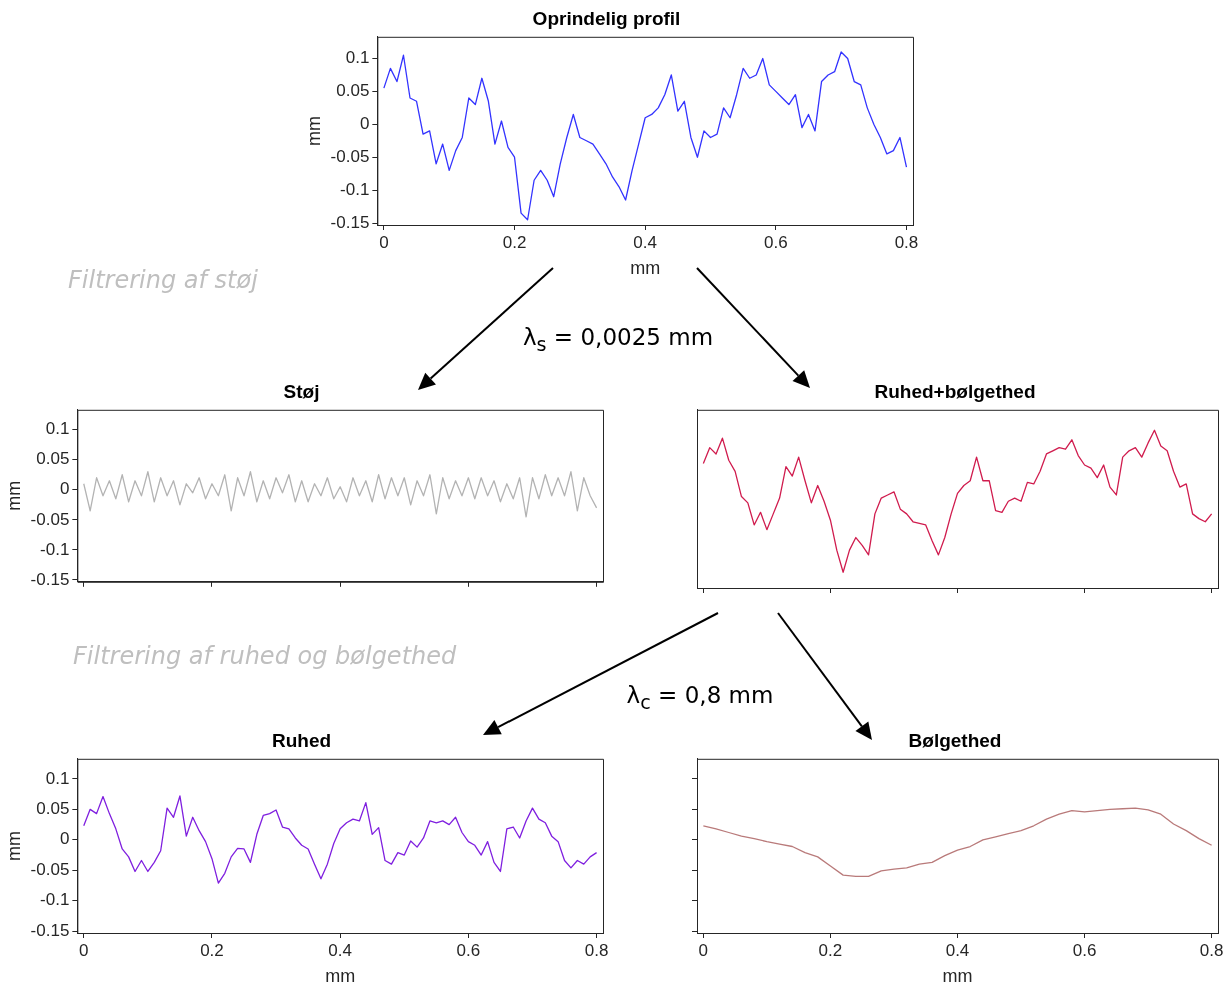 The width and height of the screenshot is (1230, 994). I want to click on text: λ$_{c}$ = 0,8 mm, so click(700, 698).